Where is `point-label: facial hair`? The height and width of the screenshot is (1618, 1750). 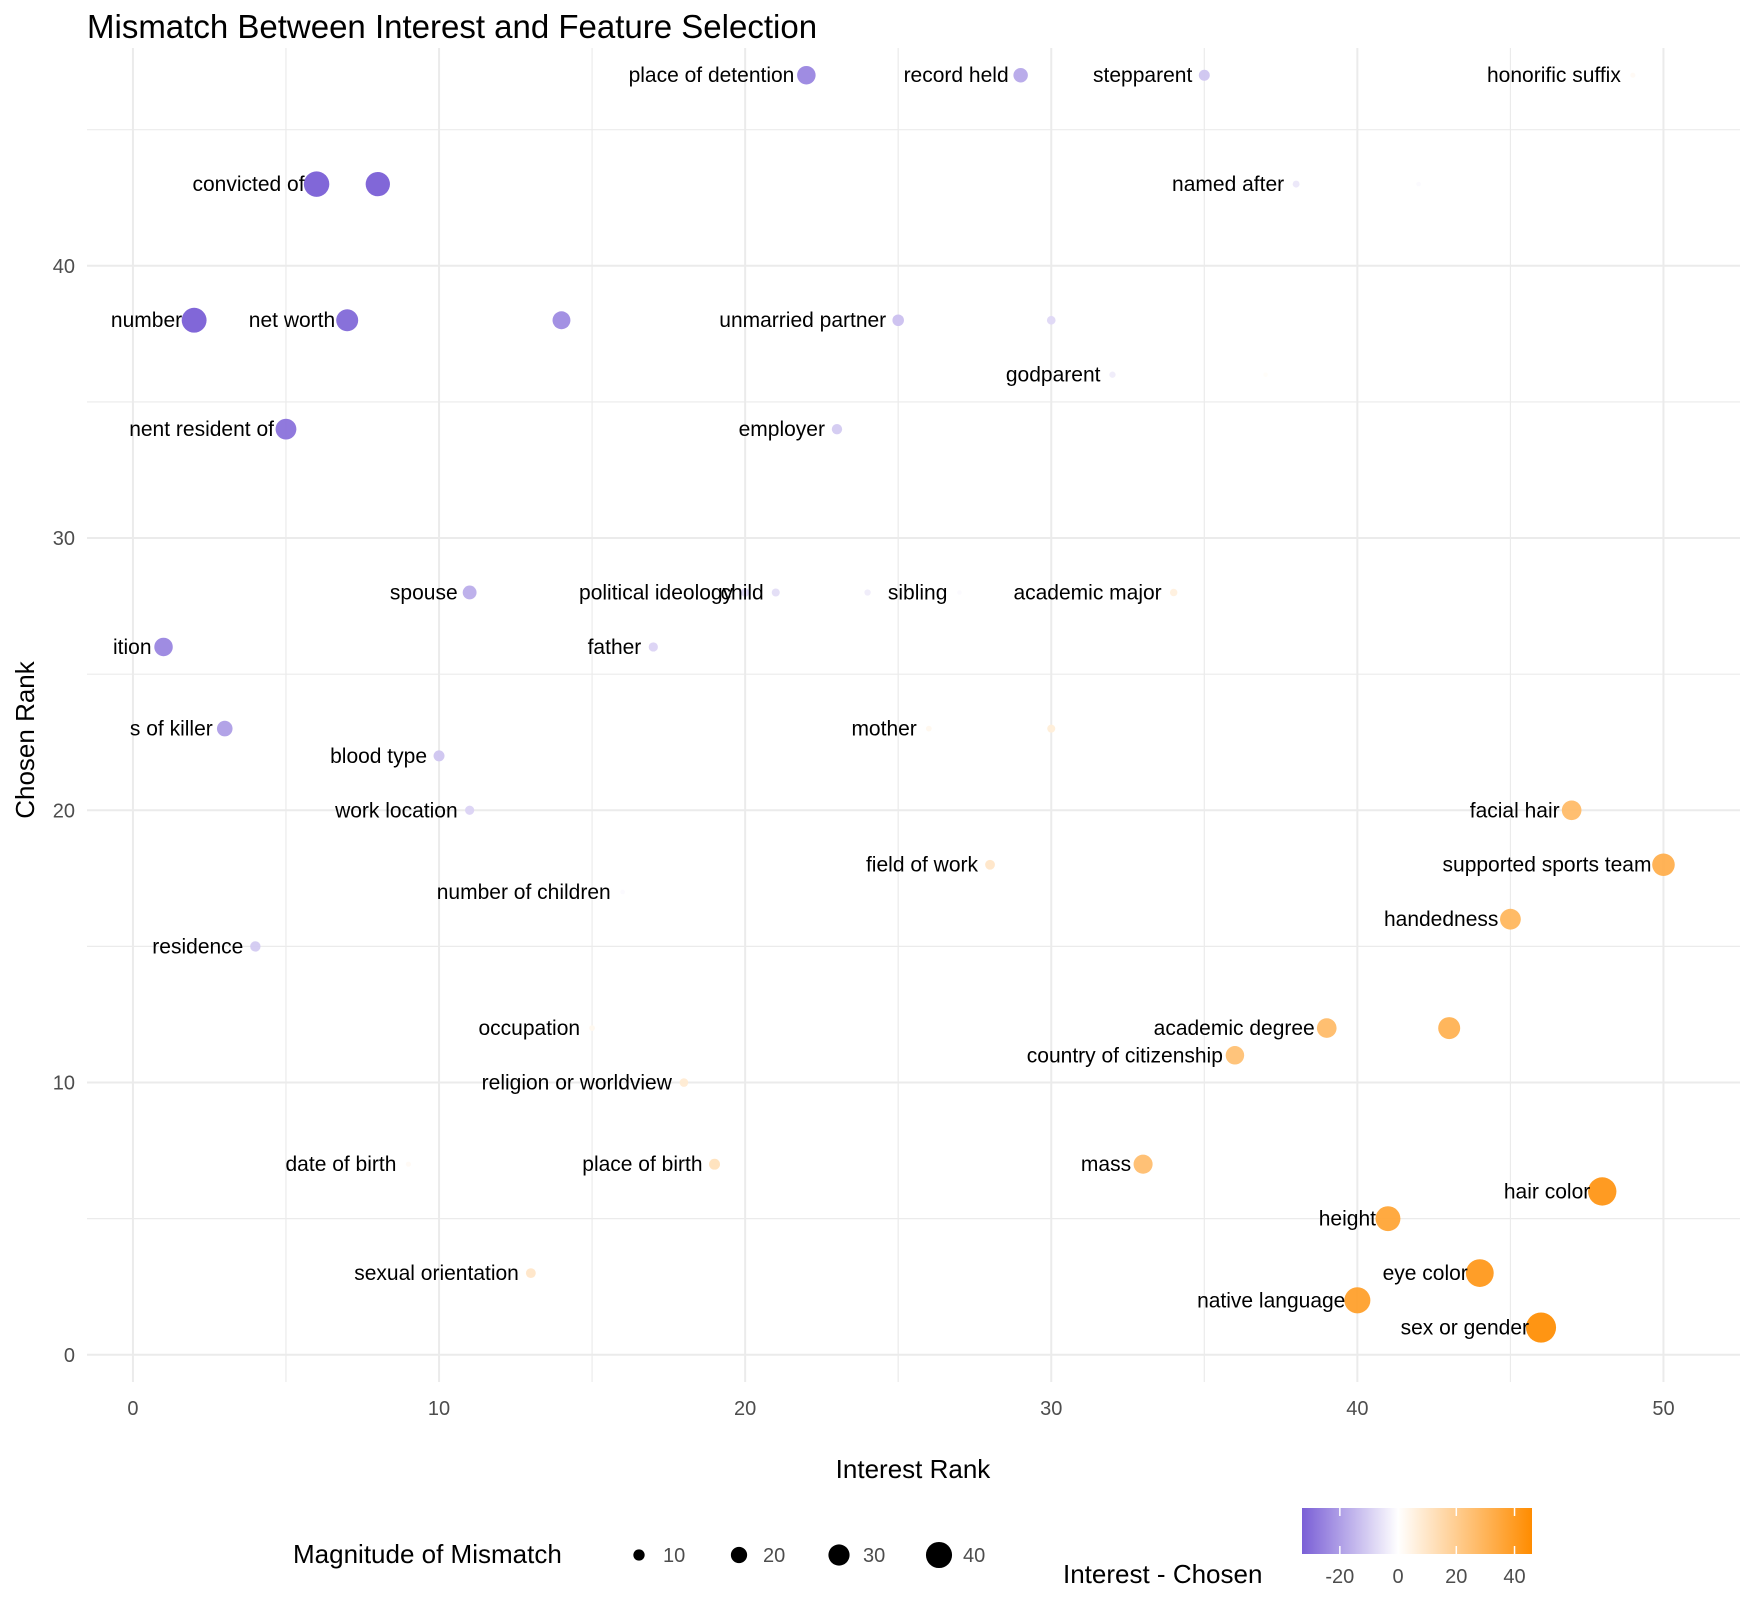 point-label: facial hair is located at coordinates (1515, 810).